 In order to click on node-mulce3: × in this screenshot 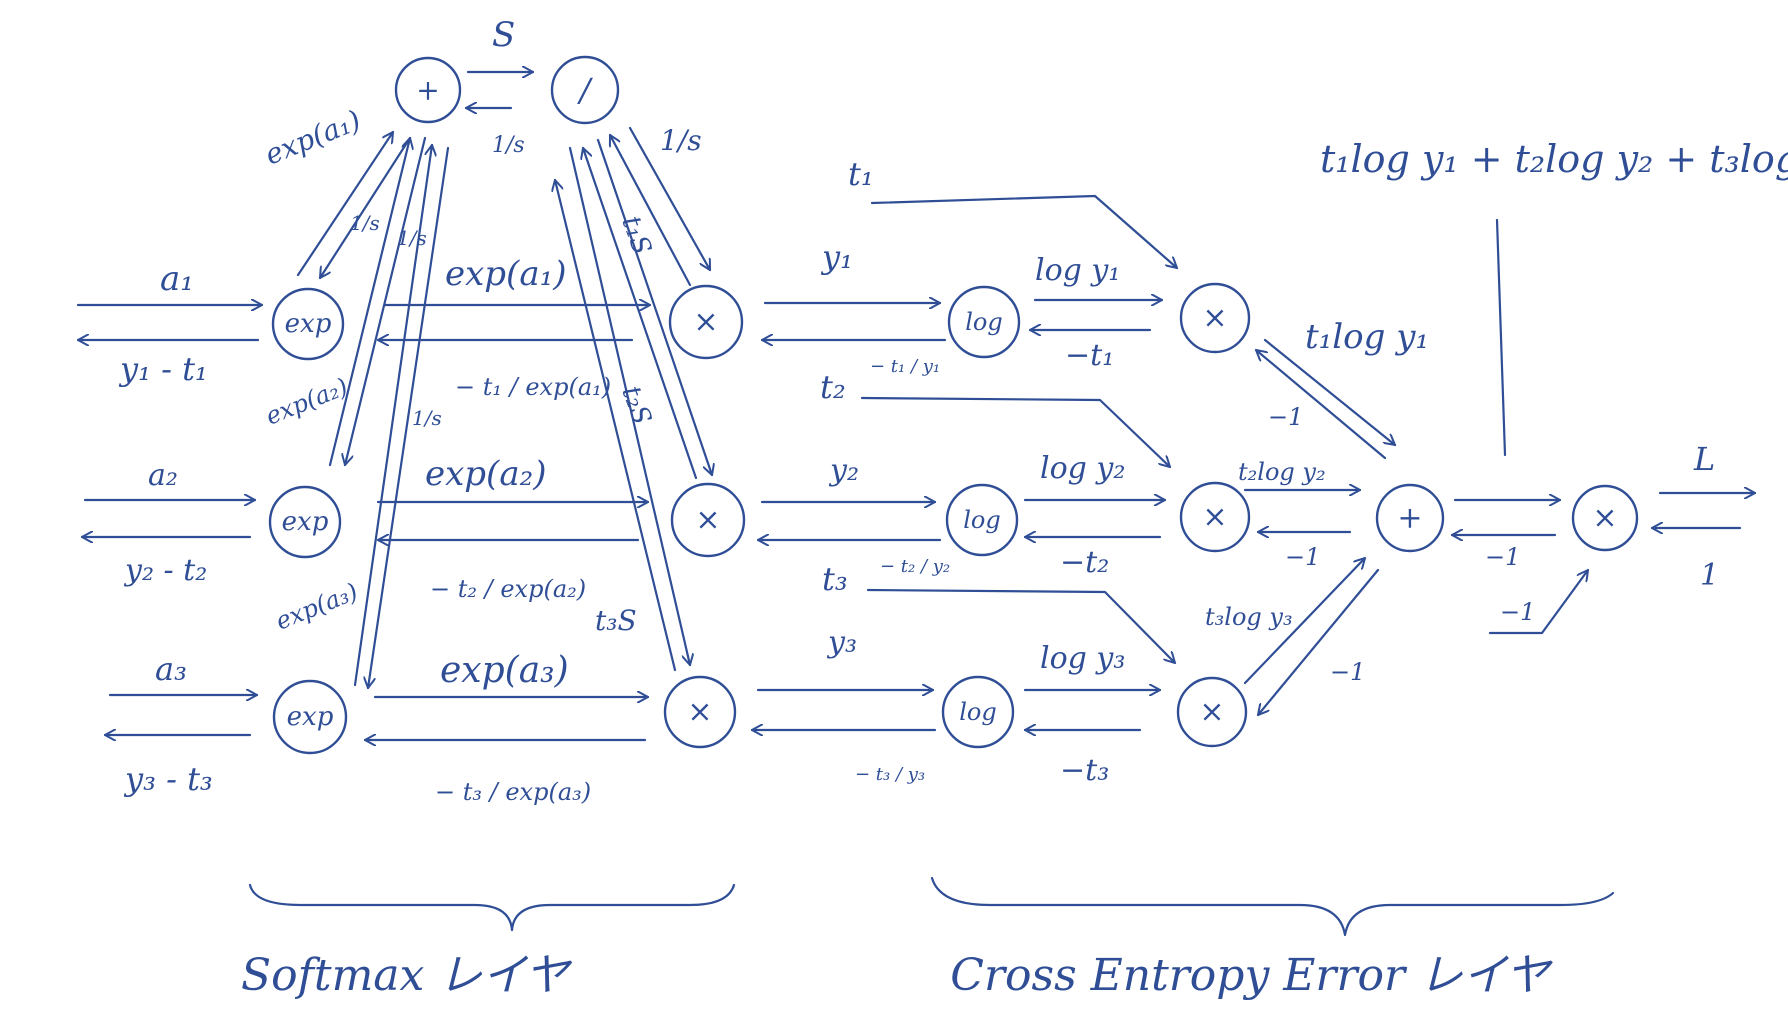, I will do `click(1212, 712)`.